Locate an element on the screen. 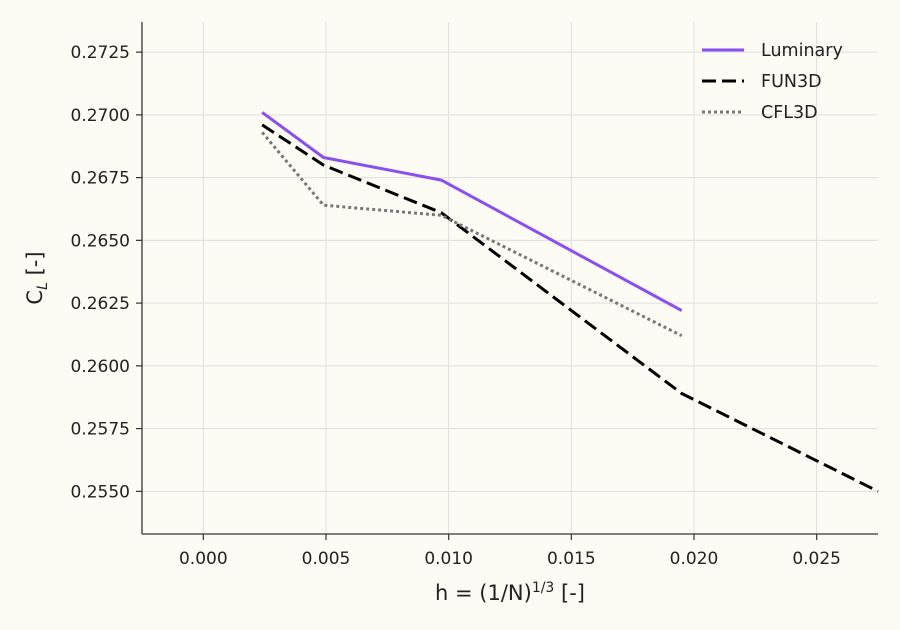 The height and width of the screenshot is (630, 900). legend-label-luminary: Luminary is located at coordinates (802, 51).